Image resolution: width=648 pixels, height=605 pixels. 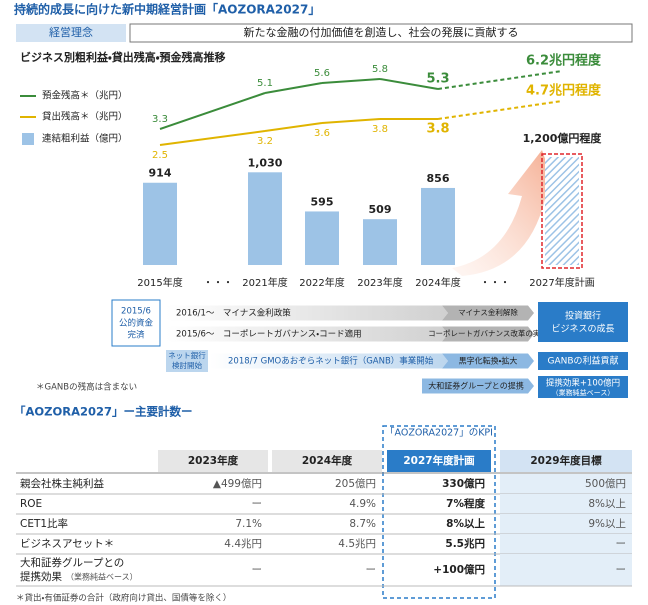 What do you see at coordinates (437, 282) in the screenshot?
I see `x-category-label: 2024年度` at bounding box center [437, 282].